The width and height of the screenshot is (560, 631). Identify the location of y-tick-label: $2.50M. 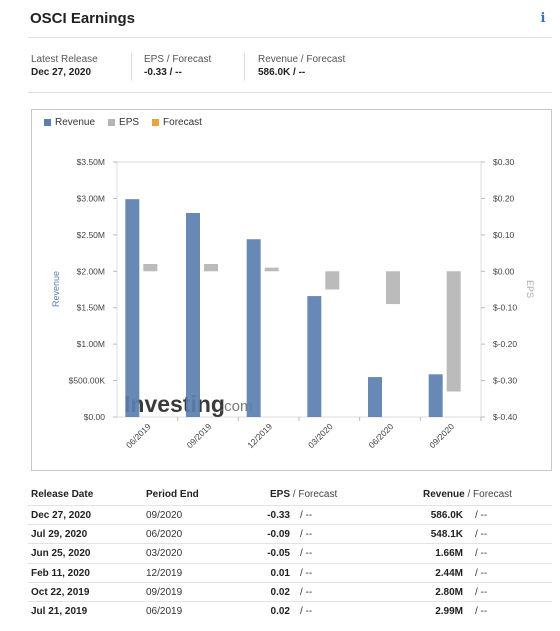
(91, 235).